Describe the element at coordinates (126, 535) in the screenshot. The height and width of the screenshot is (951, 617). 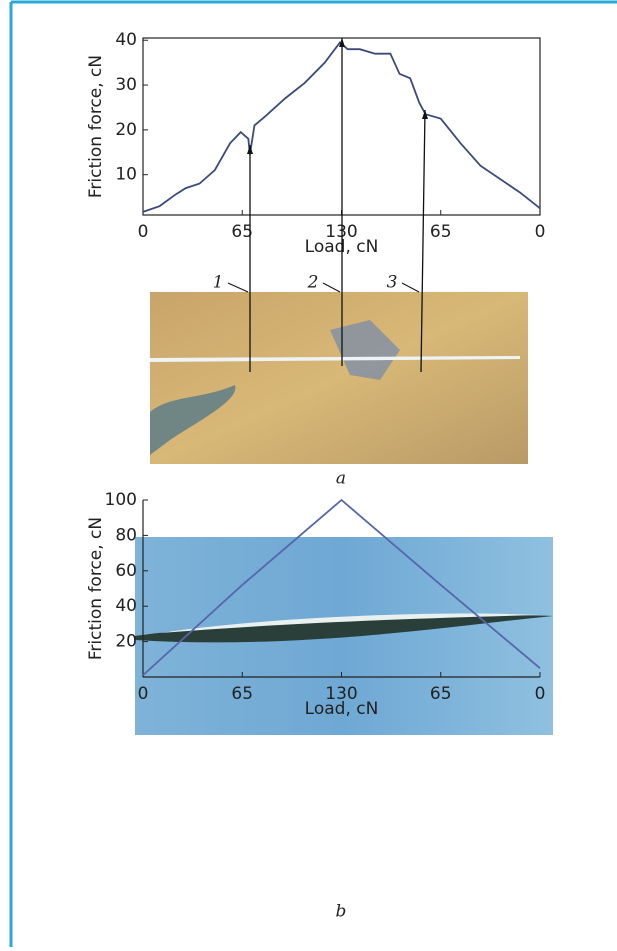
I see `y-tick-label: 80` at that location.